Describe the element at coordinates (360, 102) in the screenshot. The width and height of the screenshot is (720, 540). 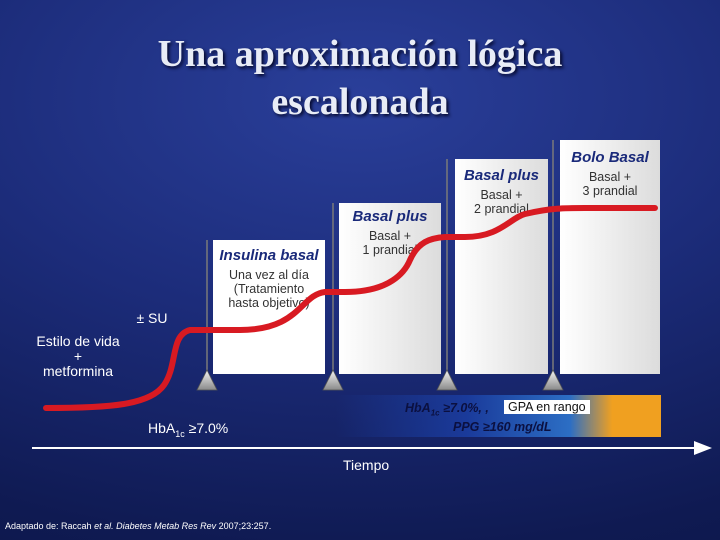
I see `title-line-2: escalonada` at that location.